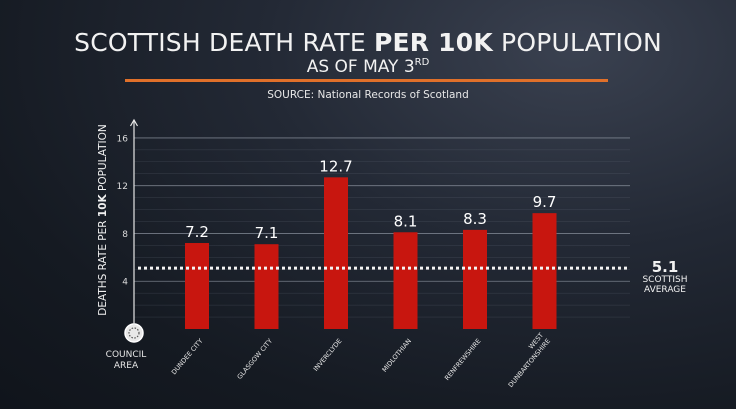 The height and width of the screenshot is (409, 736). What do you see at coordinates (335, 166) in the screenshot?
I see `bar-value-label: 12.7` at bounding box center [335, 166].